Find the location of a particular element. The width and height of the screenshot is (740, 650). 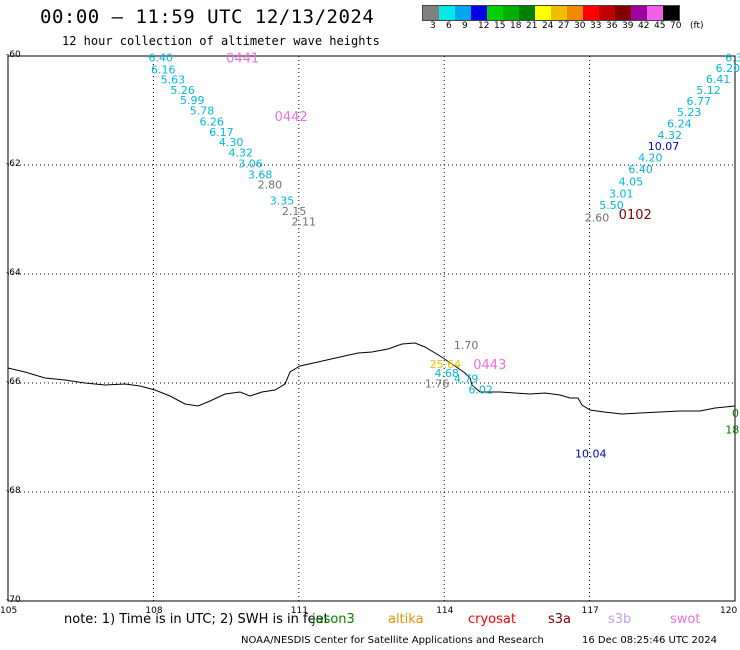

legend-label: 12 is located at coordinates (484, 26).